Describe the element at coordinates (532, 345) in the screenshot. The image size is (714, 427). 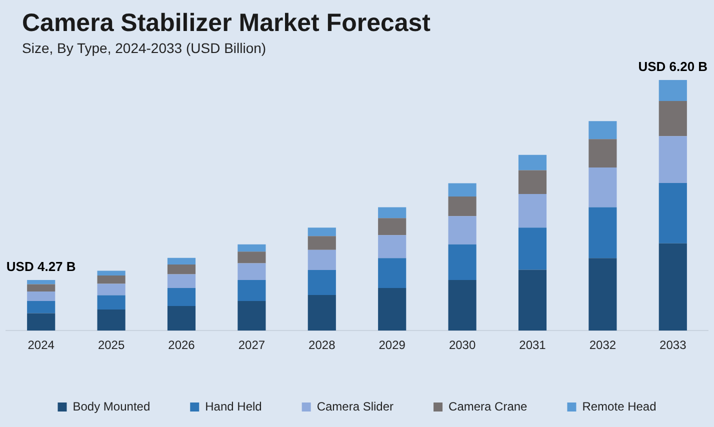
I see `x-tick-label: 2031` at that location.